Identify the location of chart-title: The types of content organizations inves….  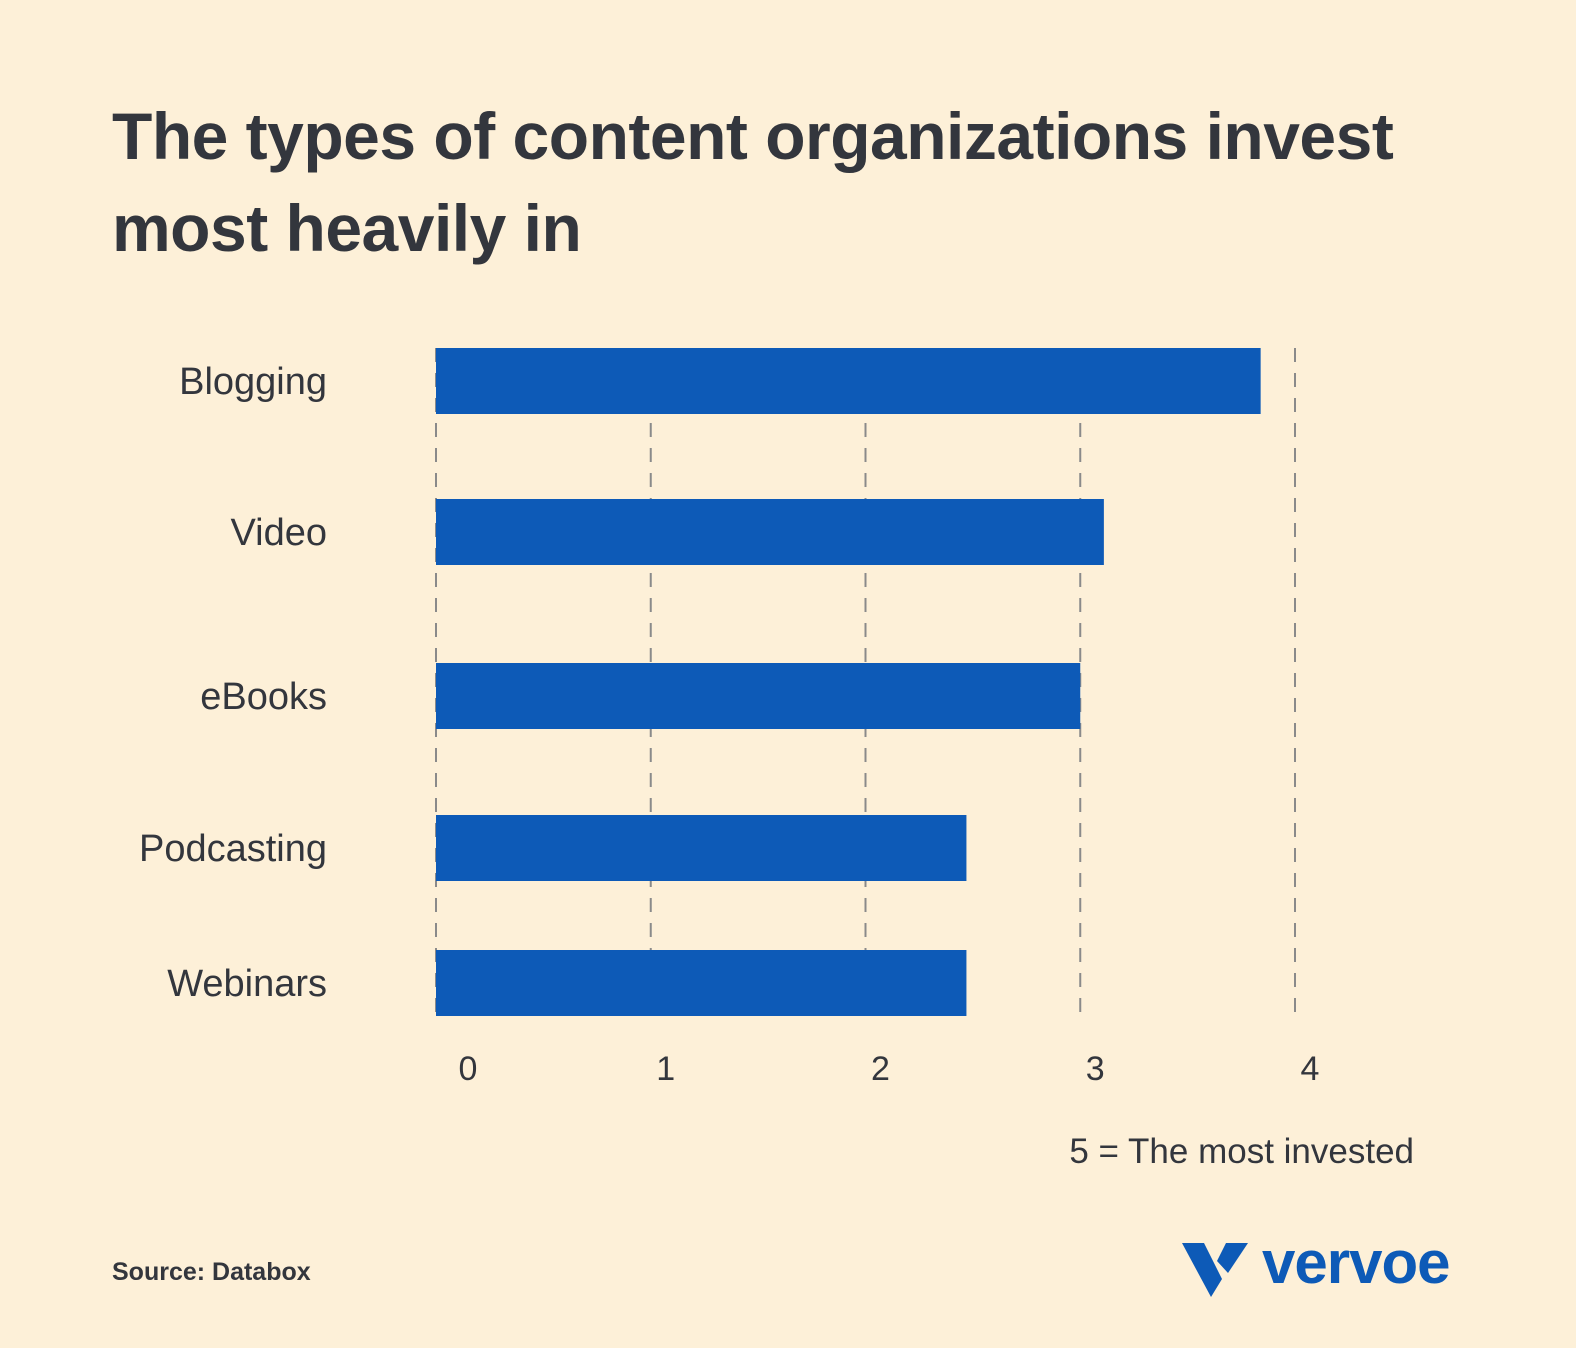
(753, 182).